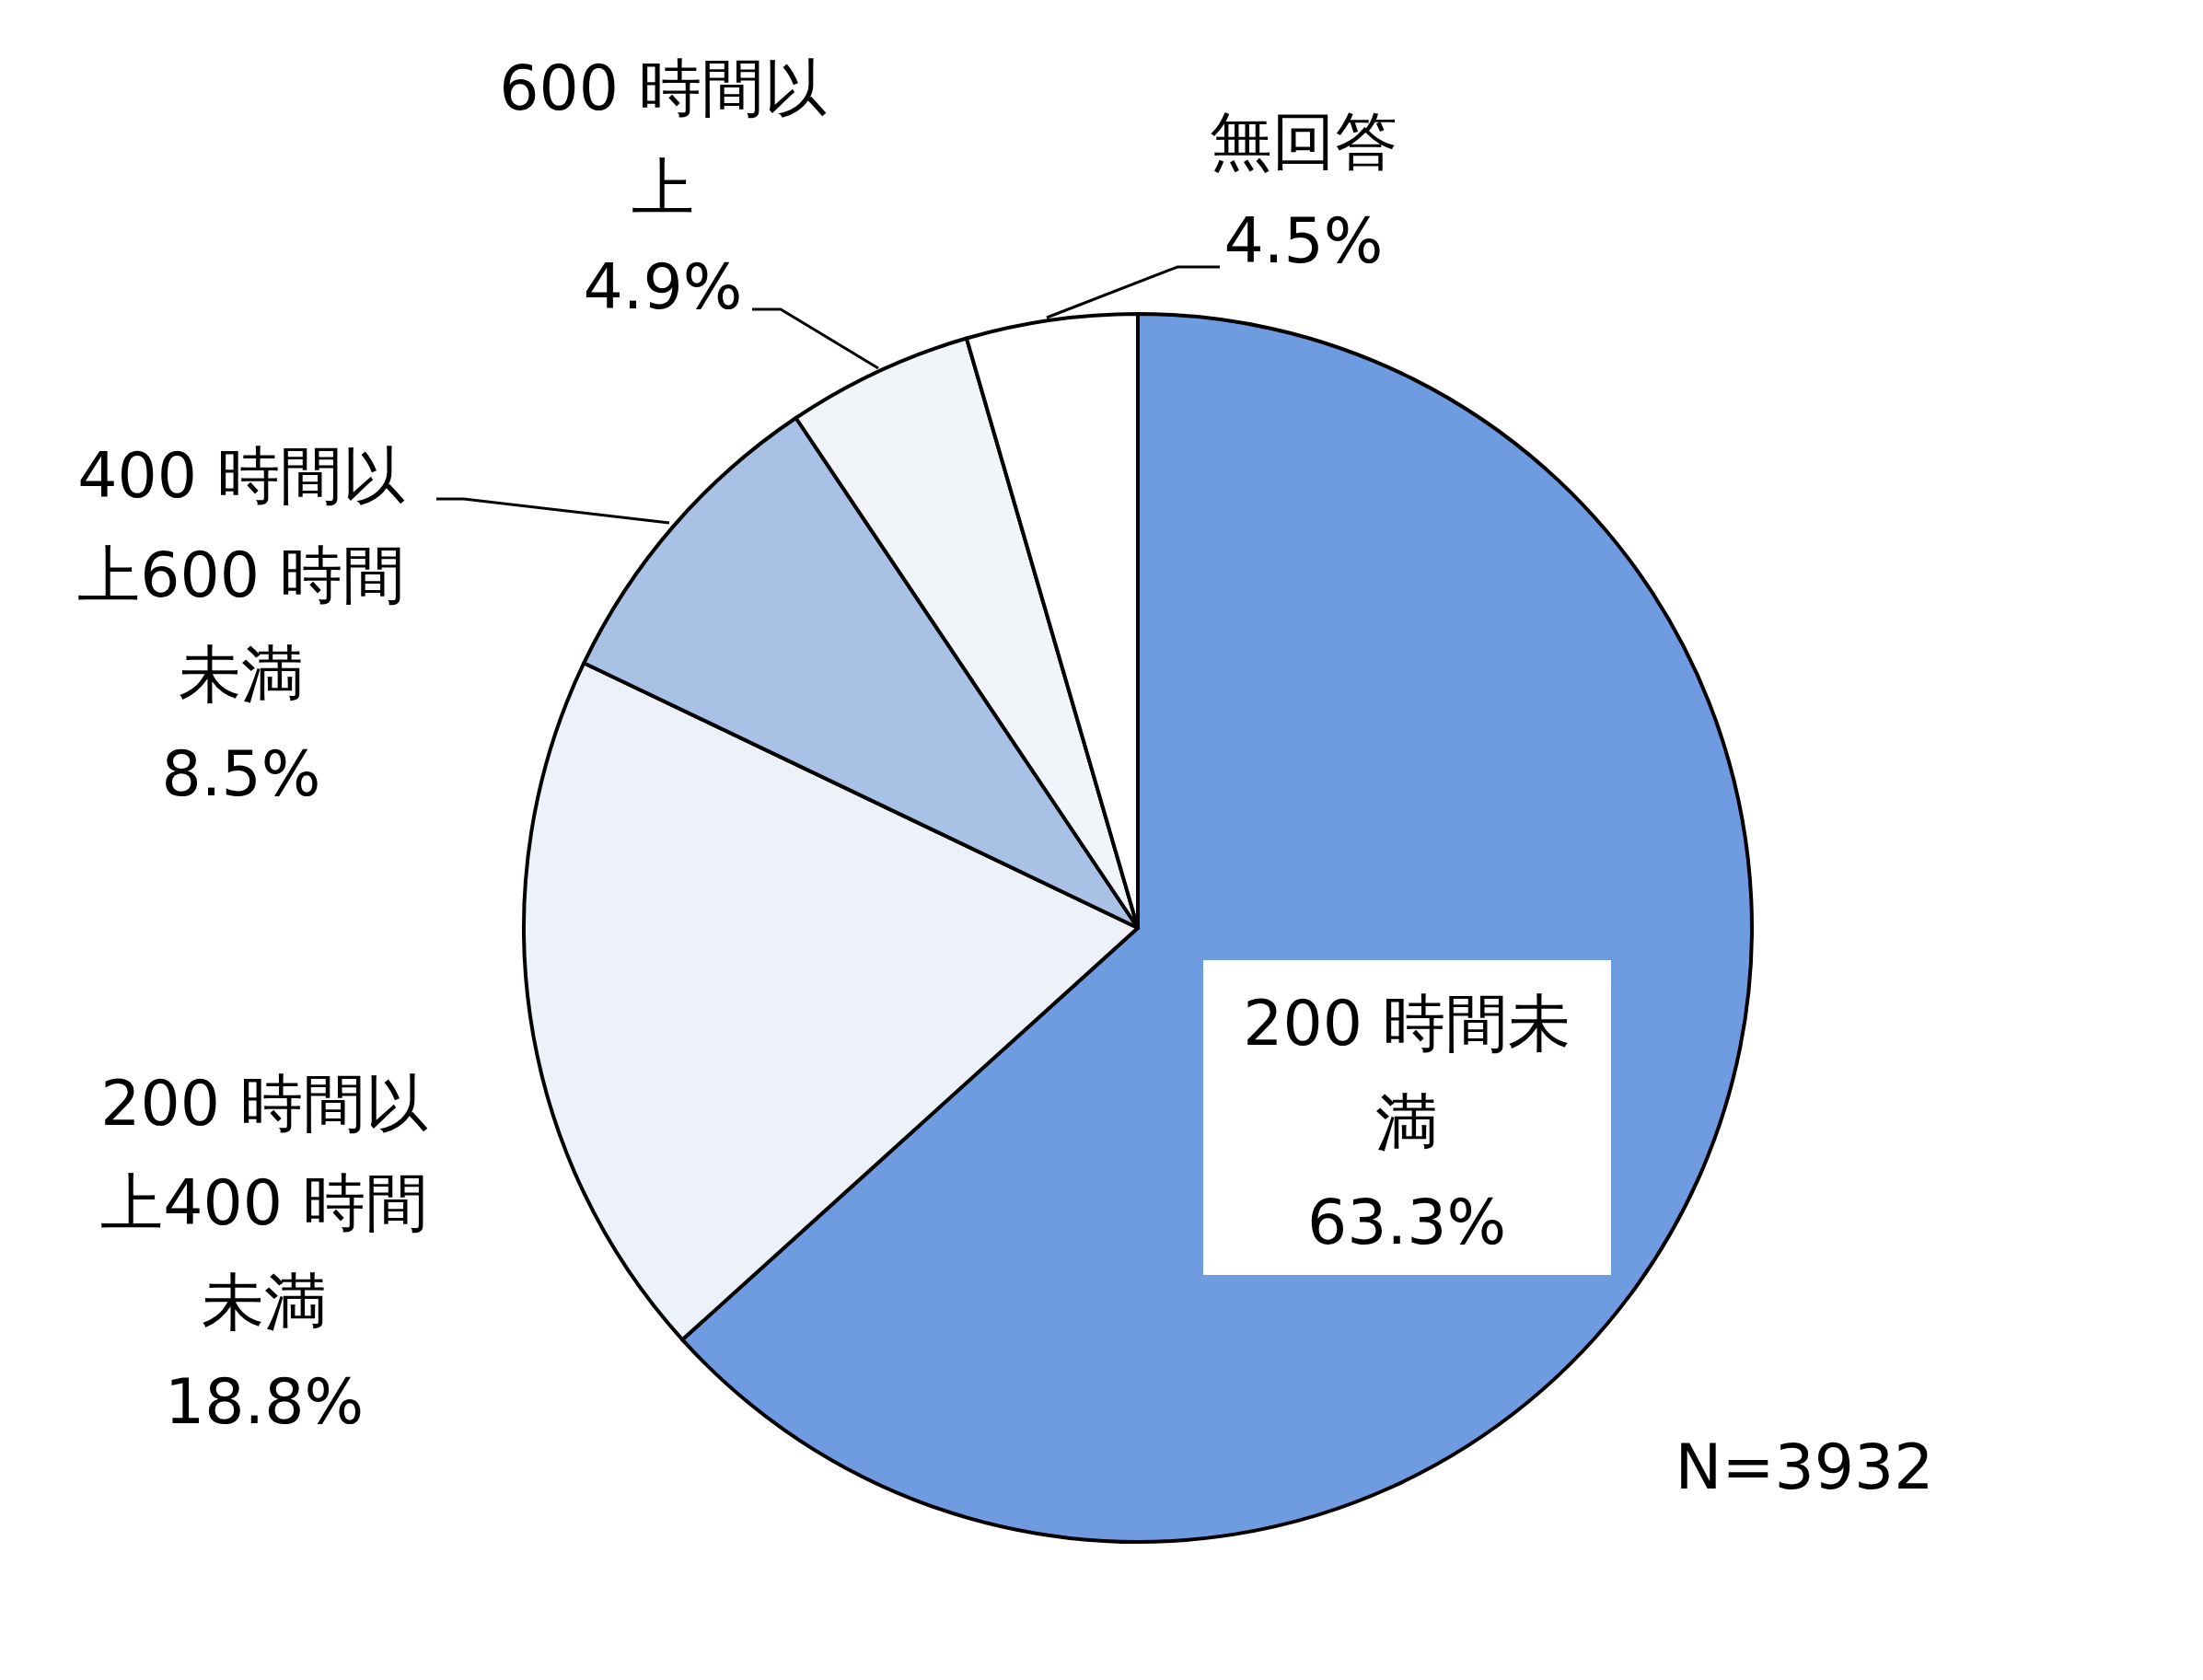  I want to click on text: N=3932, so click(1804, 1466).